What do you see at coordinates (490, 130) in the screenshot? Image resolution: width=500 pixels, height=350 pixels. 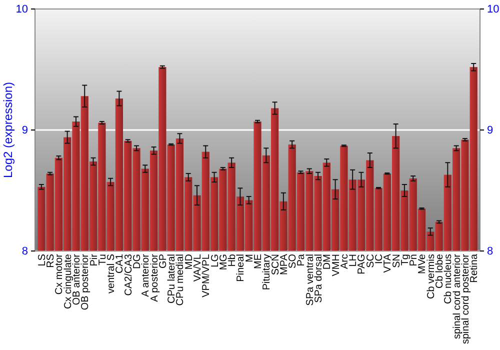 I see `y2-tick-label: 9` at bounding box center [490, 130].